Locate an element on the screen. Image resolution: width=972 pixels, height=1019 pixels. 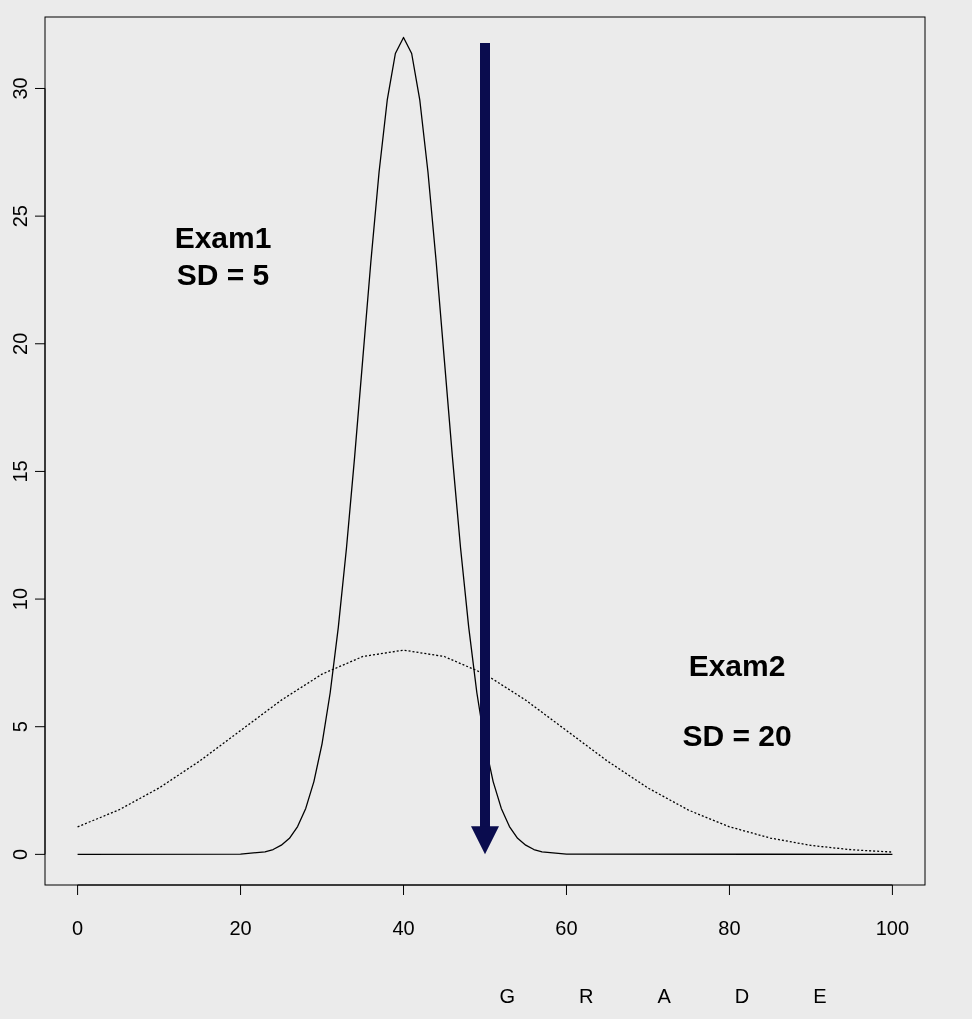
annotation: SD = 5 is located at coordinates (223, 274).